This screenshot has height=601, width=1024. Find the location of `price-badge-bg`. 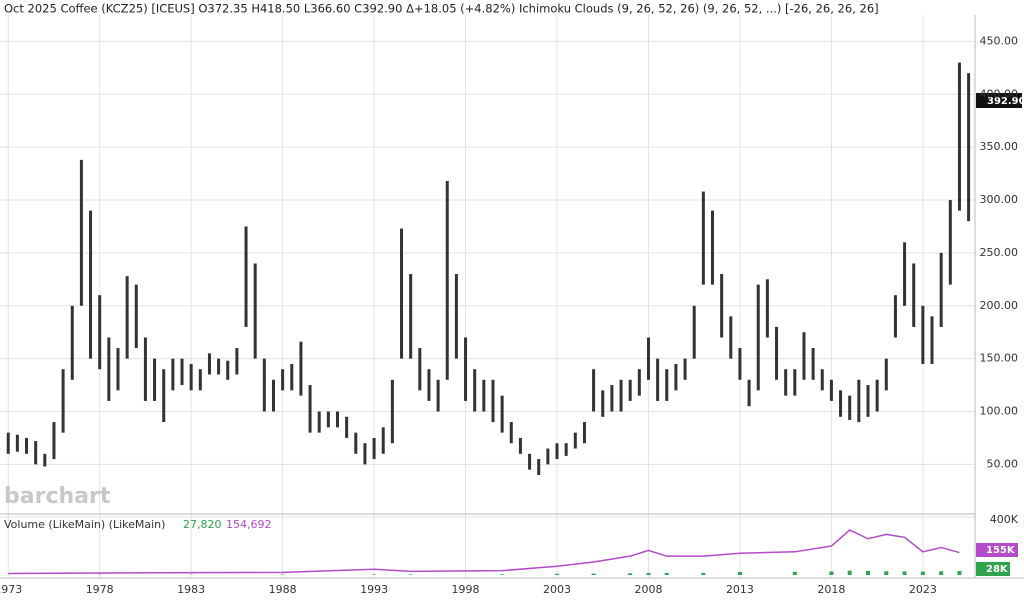

price-badge-bg is located at coordinates (999, 100).